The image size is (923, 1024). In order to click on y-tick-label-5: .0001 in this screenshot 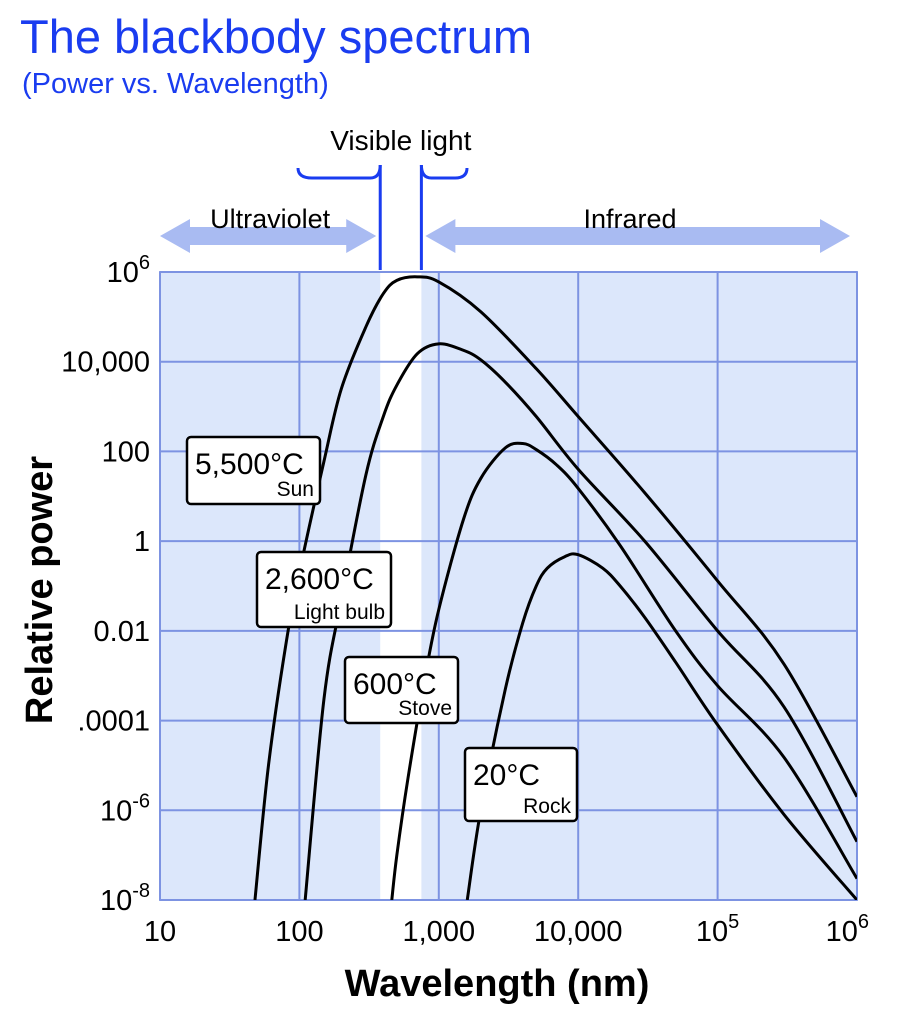, I will do `click(113, 722)`.